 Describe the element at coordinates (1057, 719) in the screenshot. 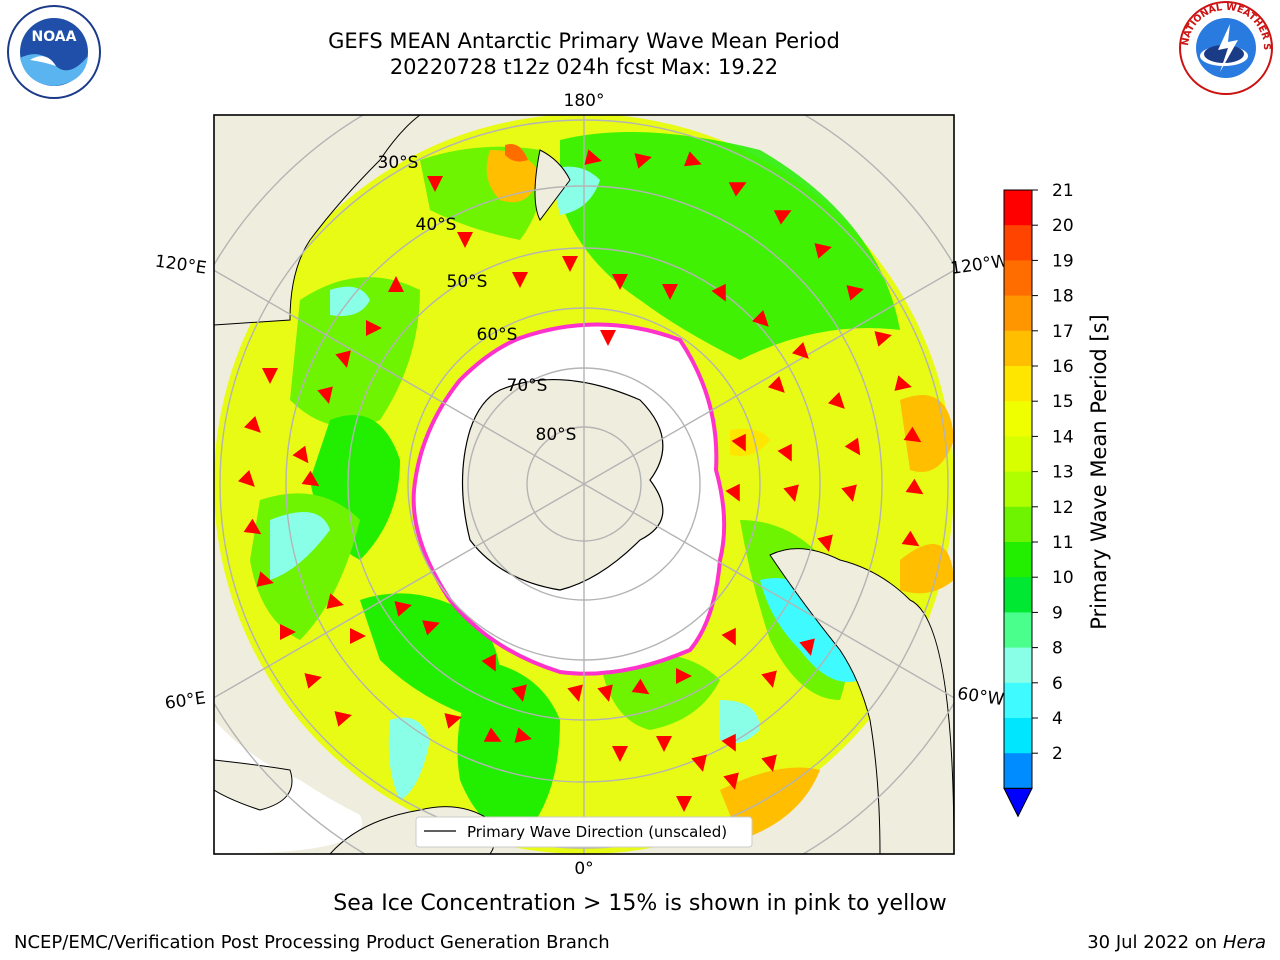

I see `colorbar-tick-label: 4` at that location.